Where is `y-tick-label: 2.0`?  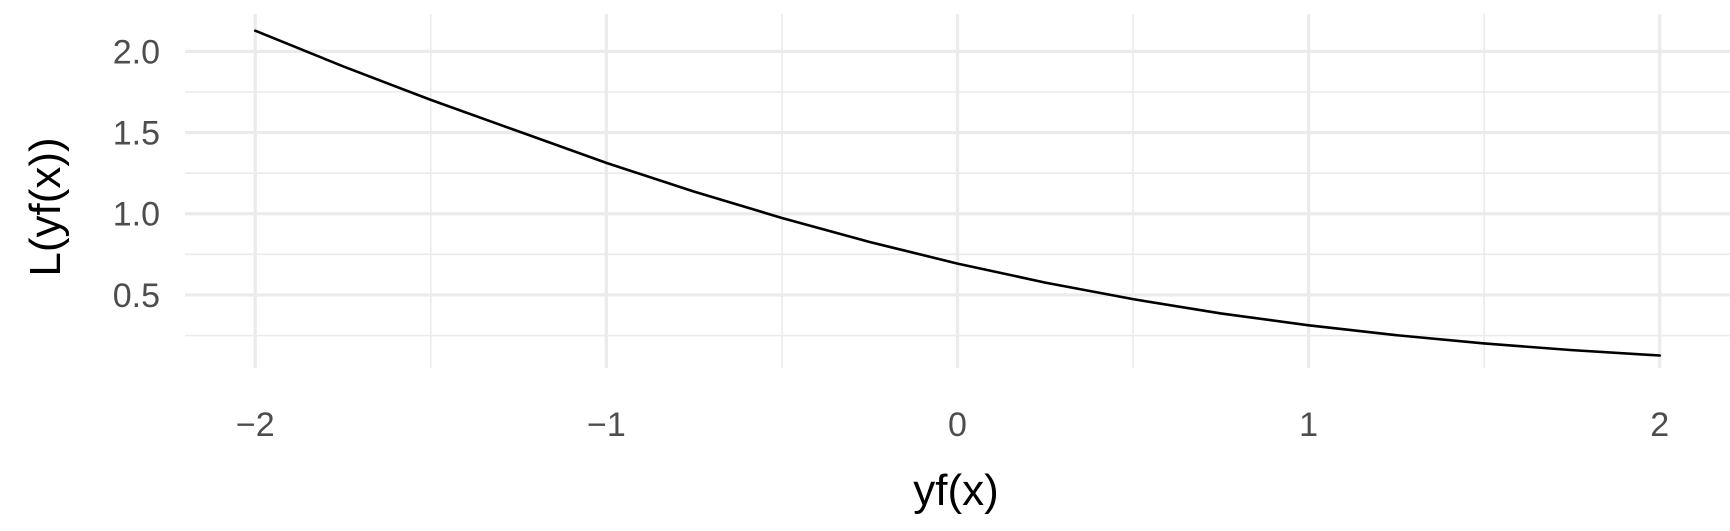
y-tick-label: 2.0 is located at coordinates (136, 52).